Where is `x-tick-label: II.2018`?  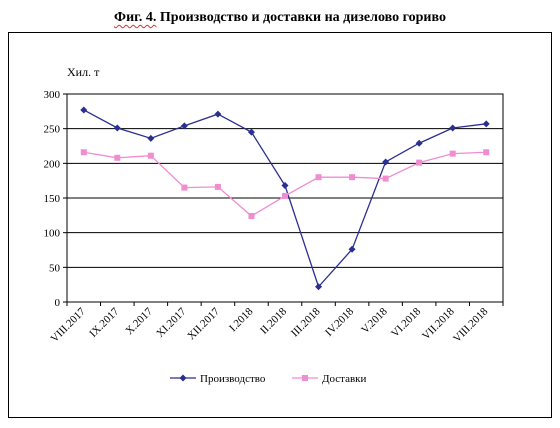
x-tick-label: II.2018 is located at coordinates (274, 321).